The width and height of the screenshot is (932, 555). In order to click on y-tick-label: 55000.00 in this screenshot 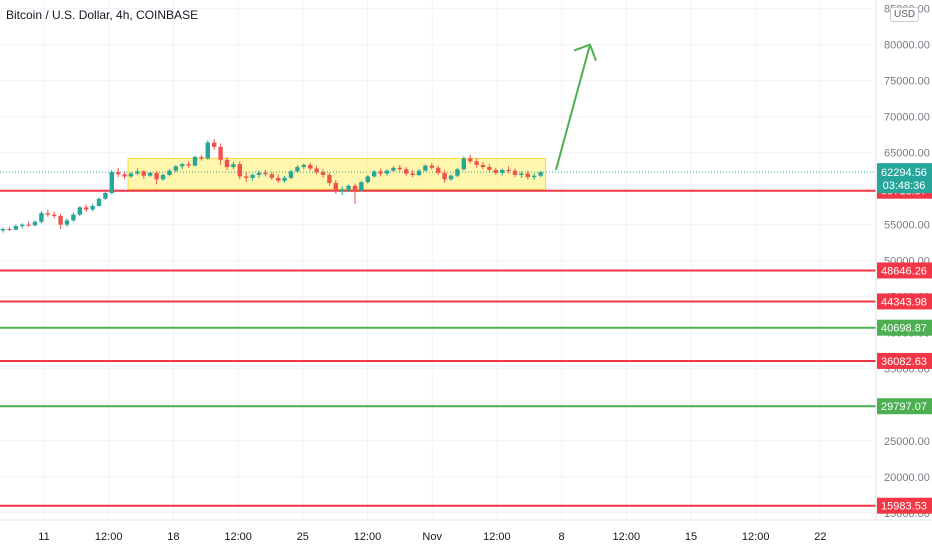, I will do `click(907, 226)`.